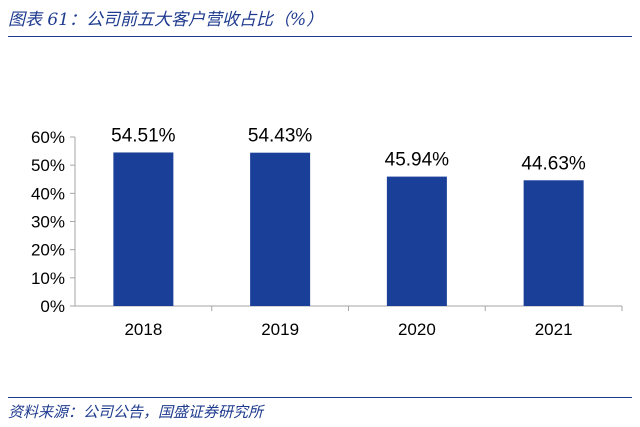 The height and width of the screenshot is (427, 640). What do you see at coordinates (48, 222) in the screenshot?
I see `y-tick-label: 30%` at bounding box center [48, 222].